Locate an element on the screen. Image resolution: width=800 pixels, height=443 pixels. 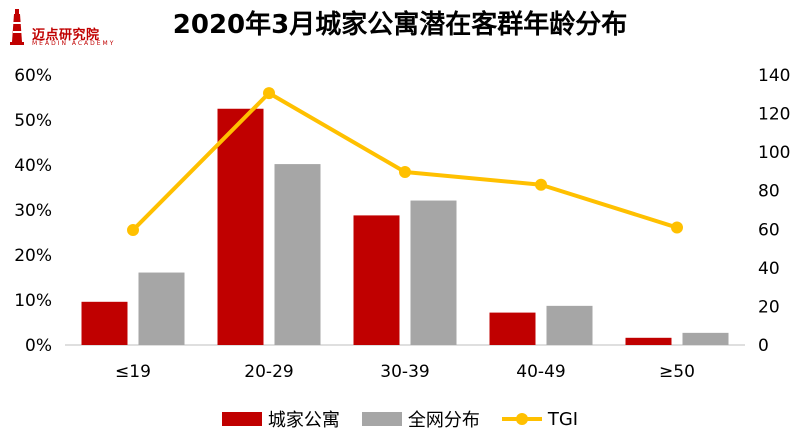
legend-item-chengjia: 城家公寓 is located at coordinates (280, 419).